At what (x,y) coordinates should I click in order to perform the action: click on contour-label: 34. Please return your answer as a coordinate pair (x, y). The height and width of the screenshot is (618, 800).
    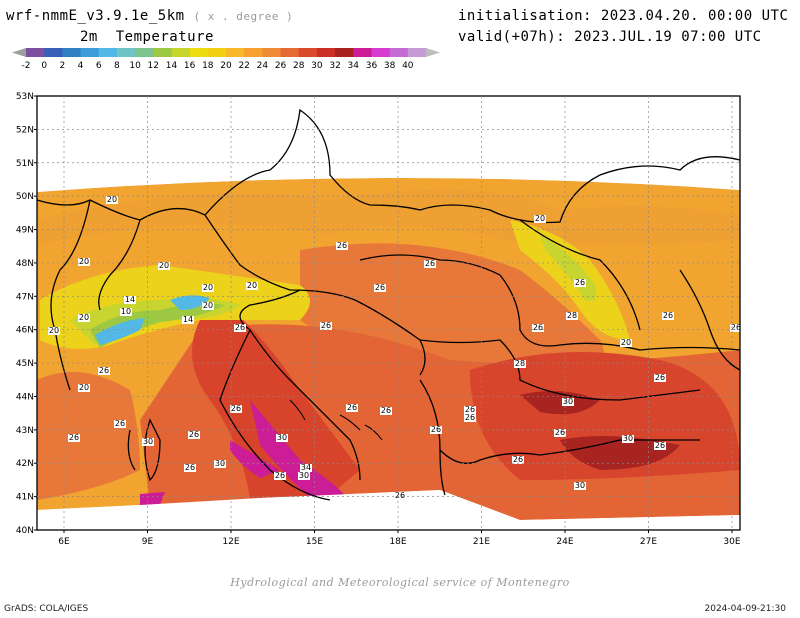
    Looking at the image, I should click on (306, 467).